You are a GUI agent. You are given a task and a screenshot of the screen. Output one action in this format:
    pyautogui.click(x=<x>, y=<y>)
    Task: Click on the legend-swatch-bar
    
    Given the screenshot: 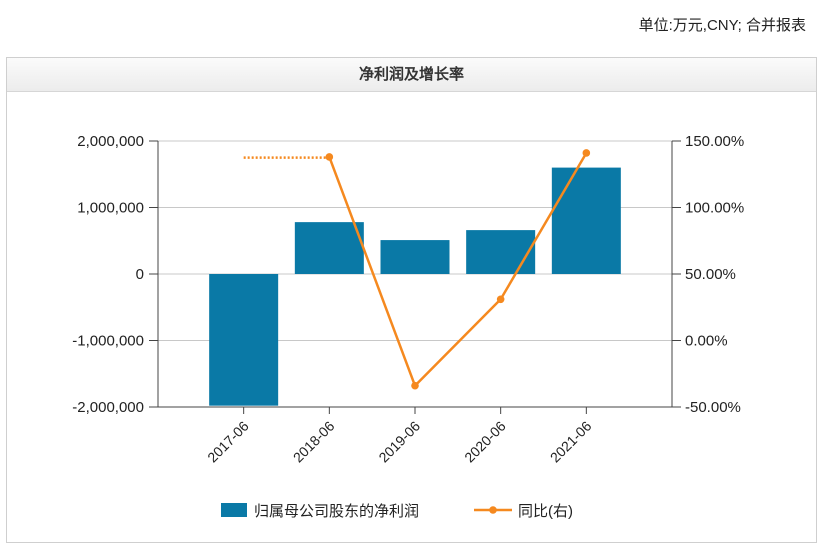 What is the action you would take?
    pyautogui.click(x=234, y=510)
    